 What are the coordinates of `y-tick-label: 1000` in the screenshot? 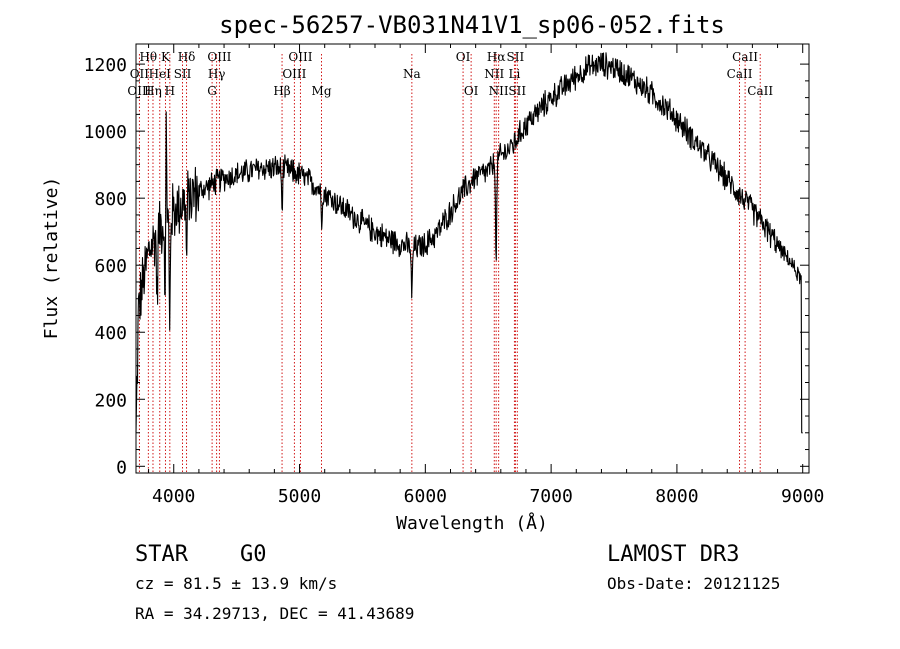 It's located at (105, 132).